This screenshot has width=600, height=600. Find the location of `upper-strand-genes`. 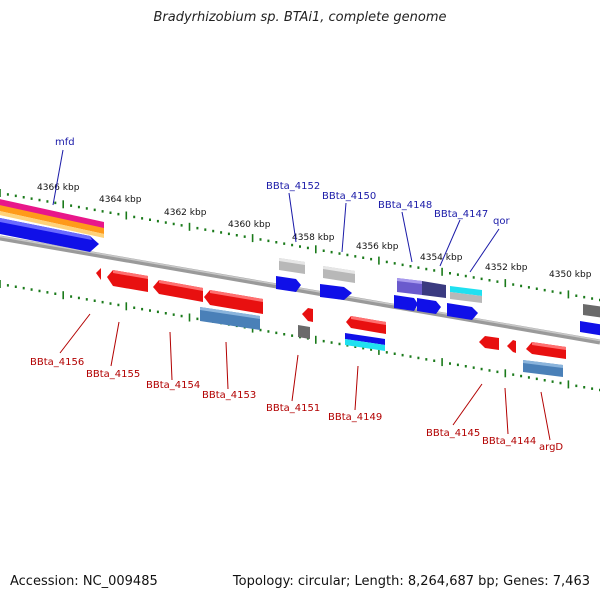

upper-strand-genes is located at coordinates (438, 297).